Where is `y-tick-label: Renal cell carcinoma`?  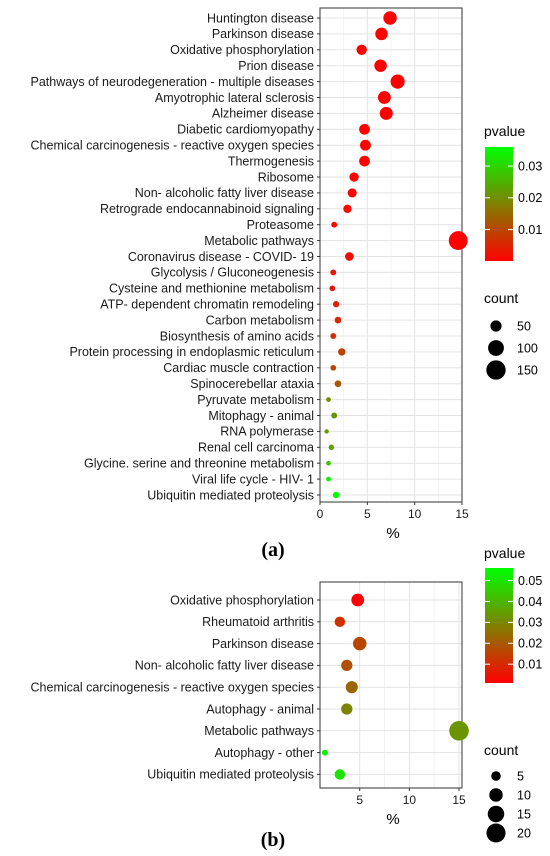 y-tick-label: Renal cell carcinoma is located at coordinates (256, 448).